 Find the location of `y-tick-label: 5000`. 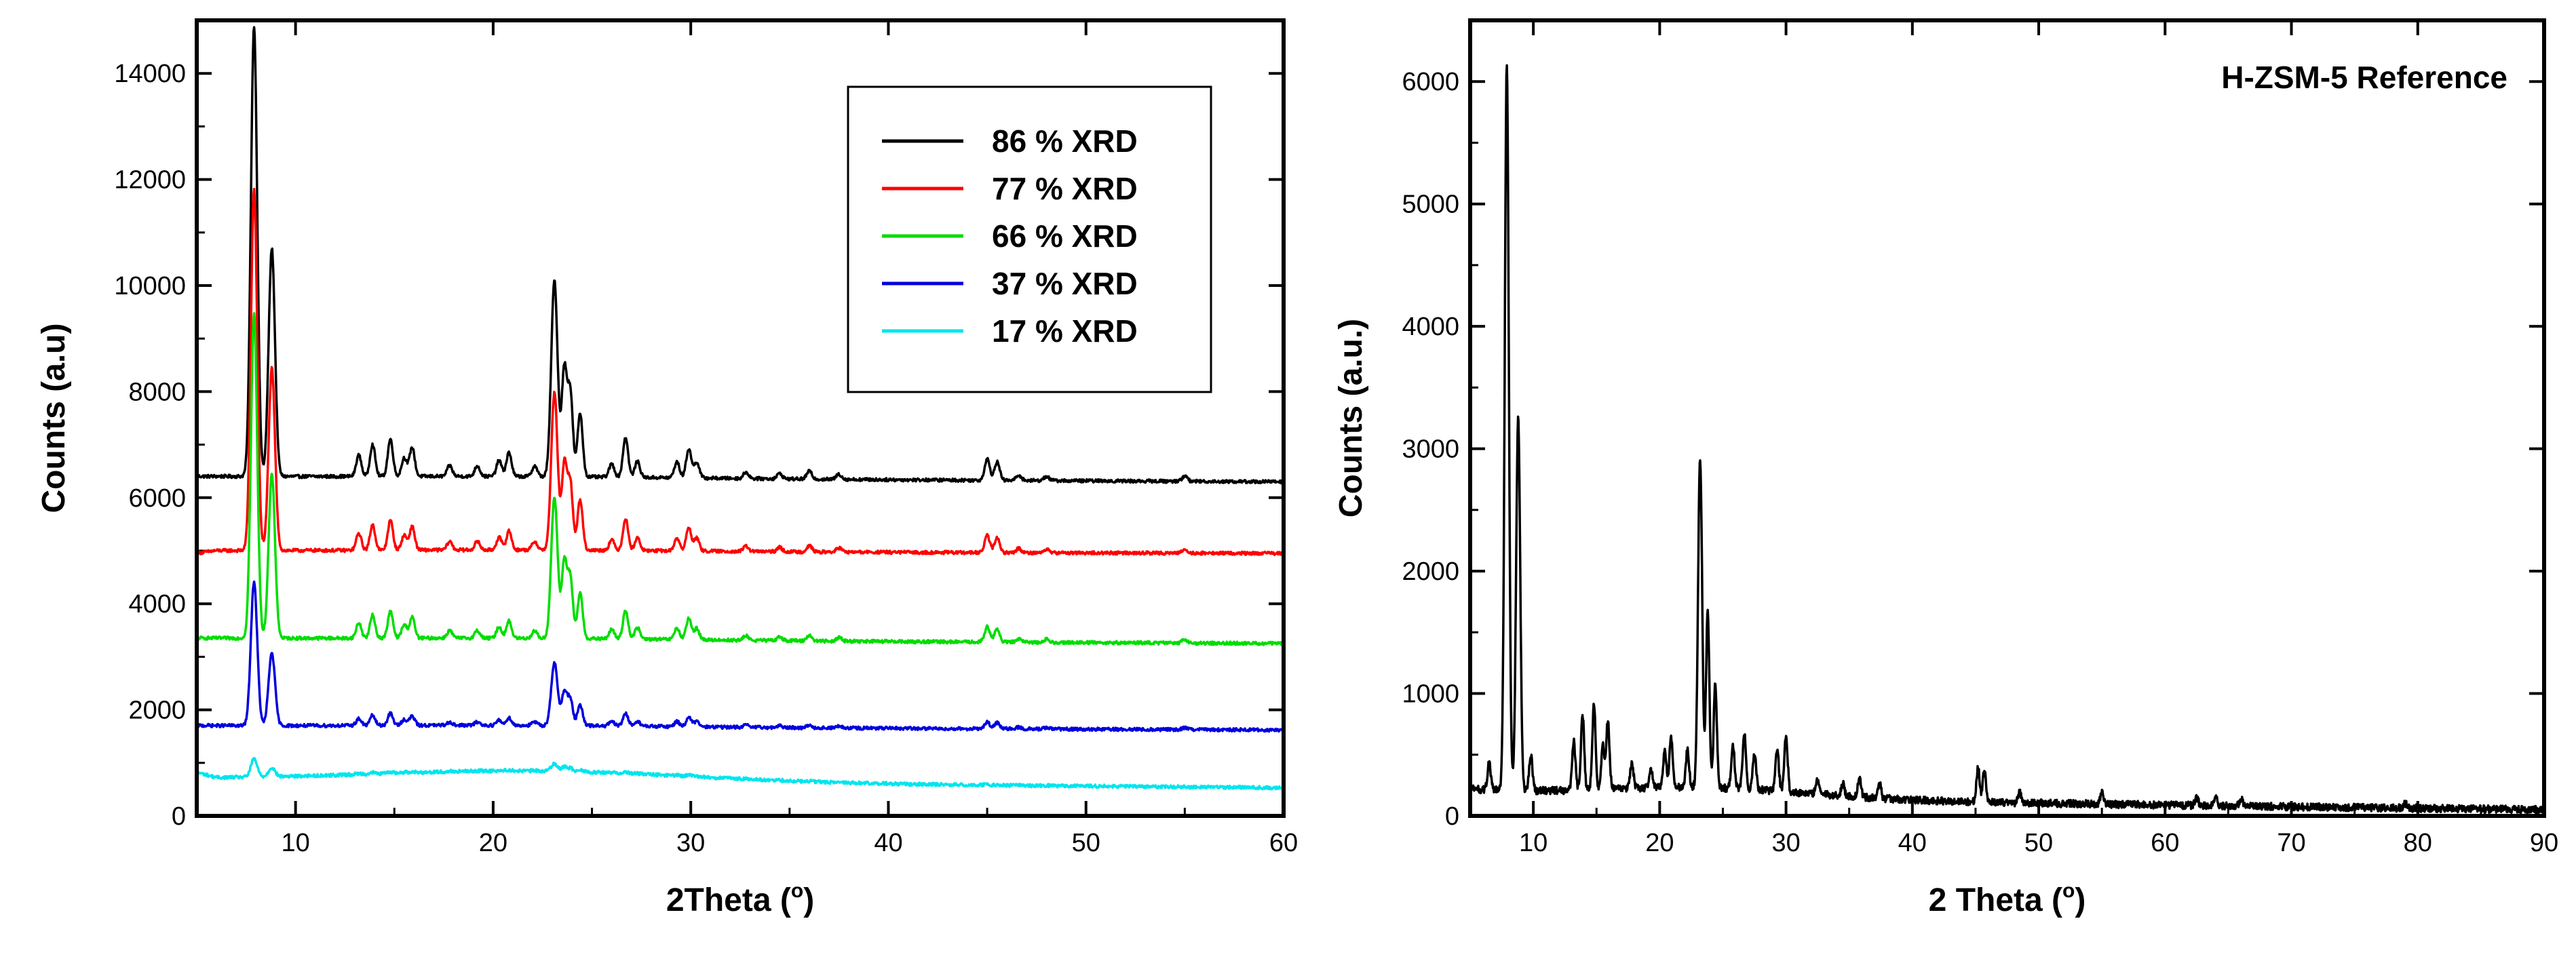

y-tick-label: 5000 is located at coordinates (1430, 205).